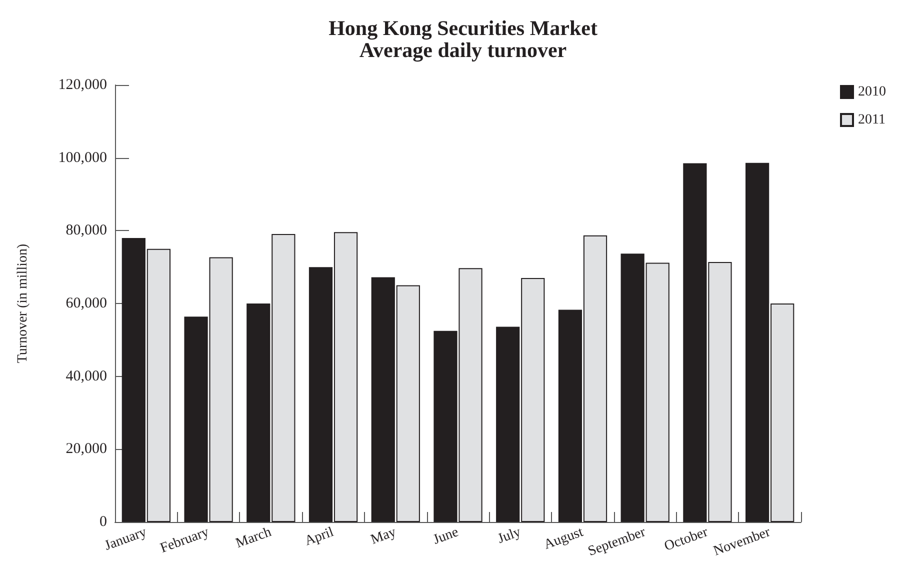 The image size is (899, 587). Describe the element at coordinates (383, 536) in the screenshot. I see `x-tick-label: May` at that location.